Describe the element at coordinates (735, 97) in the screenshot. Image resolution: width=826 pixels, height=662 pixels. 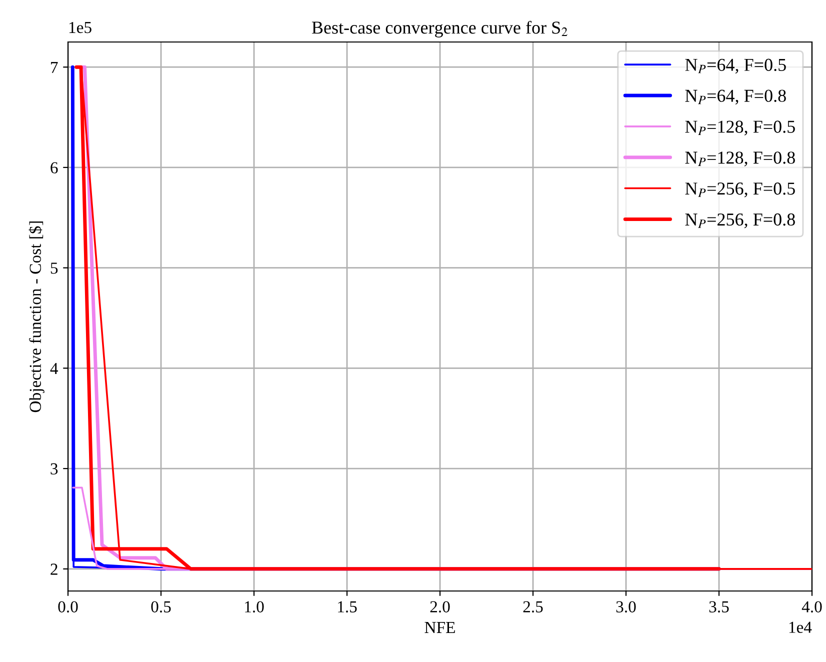
I see `legend-label: N$_{P}$=64, F=0.8` at that location.